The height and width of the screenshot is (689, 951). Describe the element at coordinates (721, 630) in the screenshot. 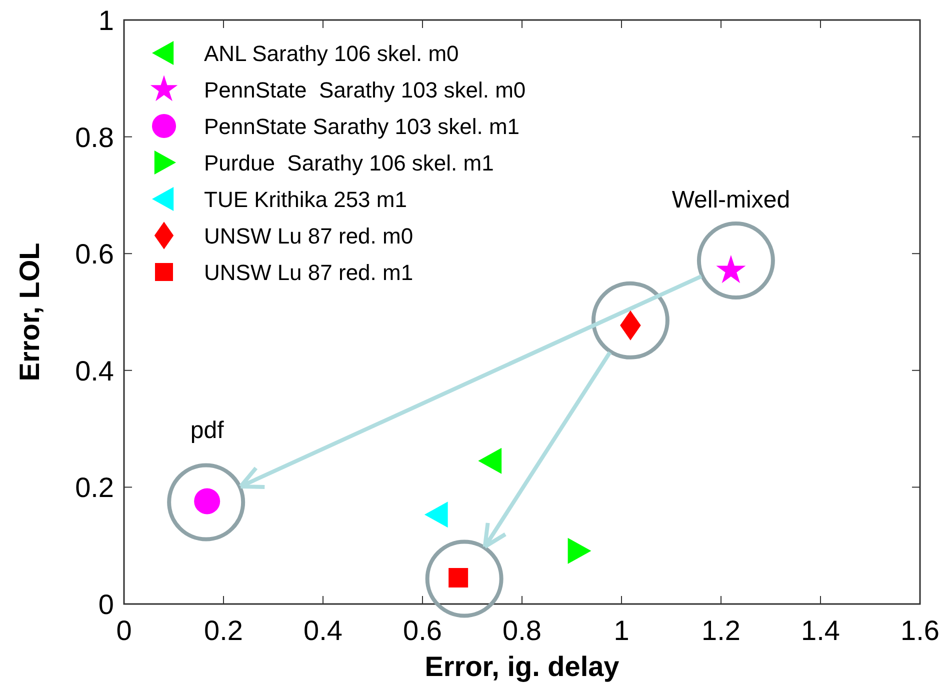

I see `x-tick-label: 1.2` at that location.